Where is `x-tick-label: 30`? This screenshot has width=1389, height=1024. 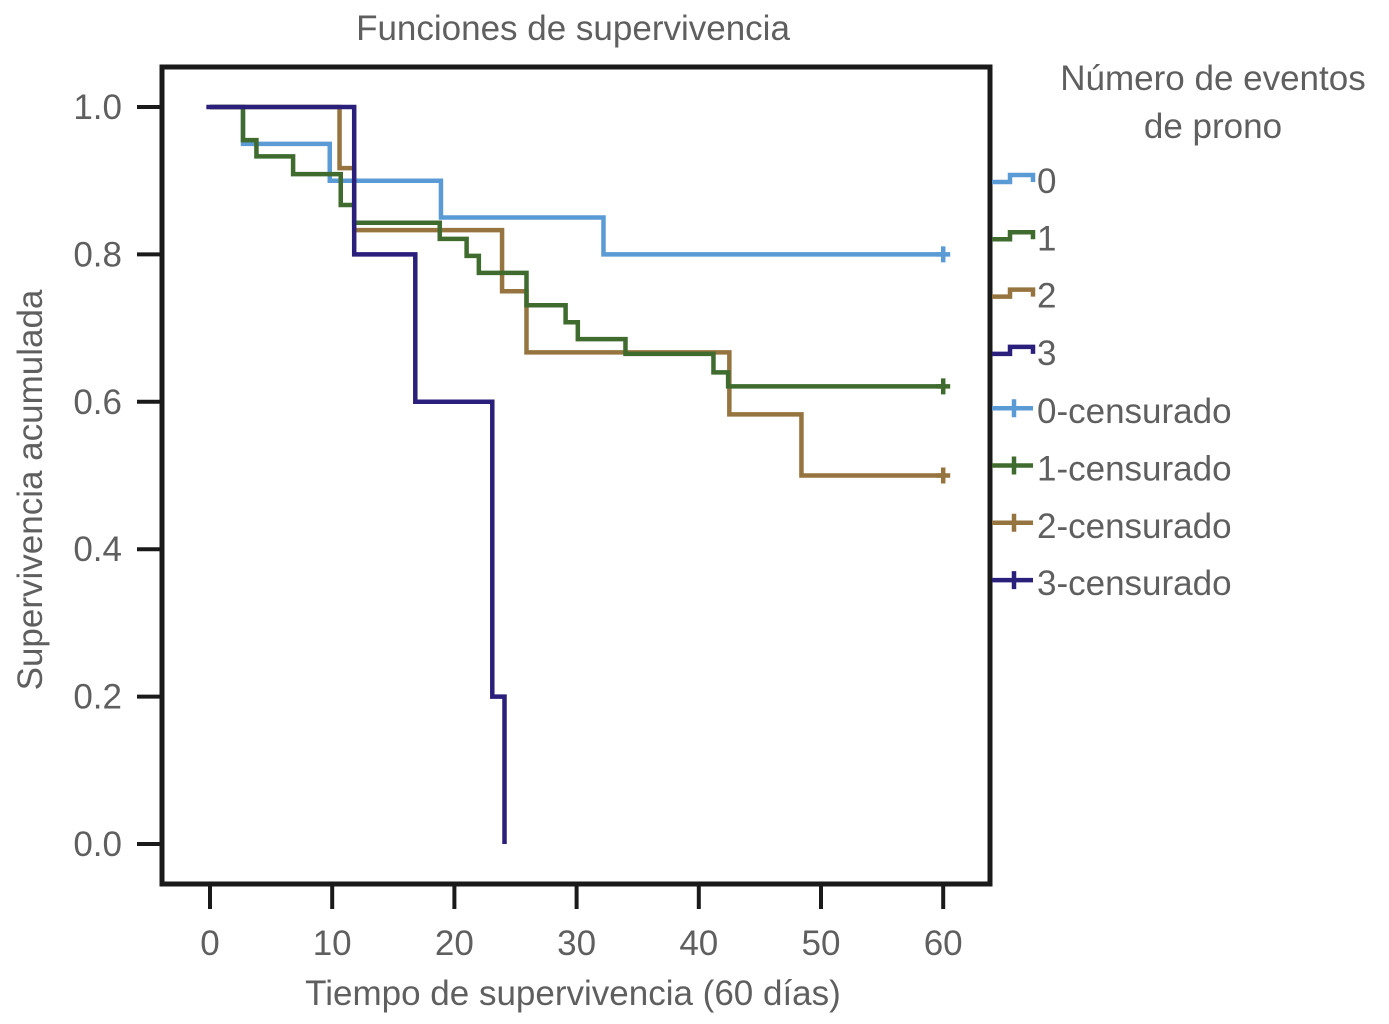
x-tick-label: 30 is located at coordinates (576, 943).